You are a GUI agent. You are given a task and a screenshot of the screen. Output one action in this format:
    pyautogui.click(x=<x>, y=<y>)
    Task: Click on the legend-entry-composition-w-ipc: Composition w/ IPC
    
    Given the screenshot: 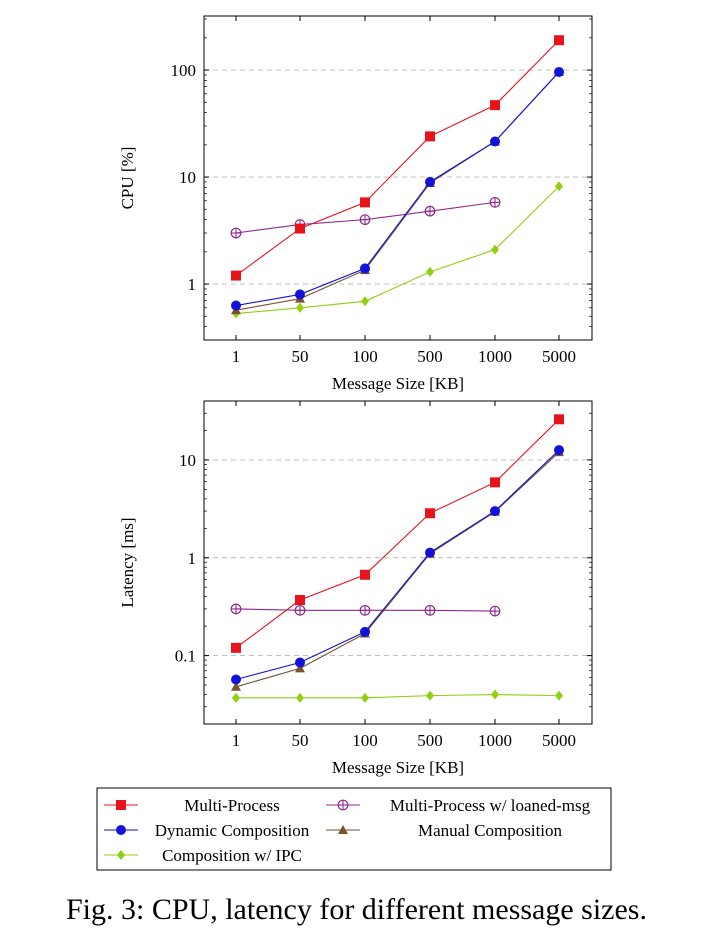 What is the action you would take?
    pyautogui.click(x=203, y=855)
    